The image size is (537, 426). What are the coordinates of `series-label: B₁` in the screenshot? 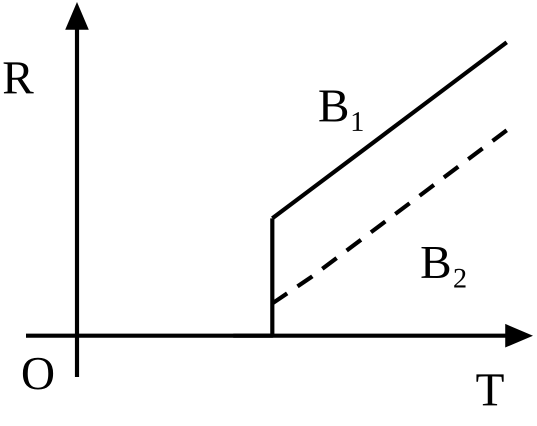 It's located at (341, 110).